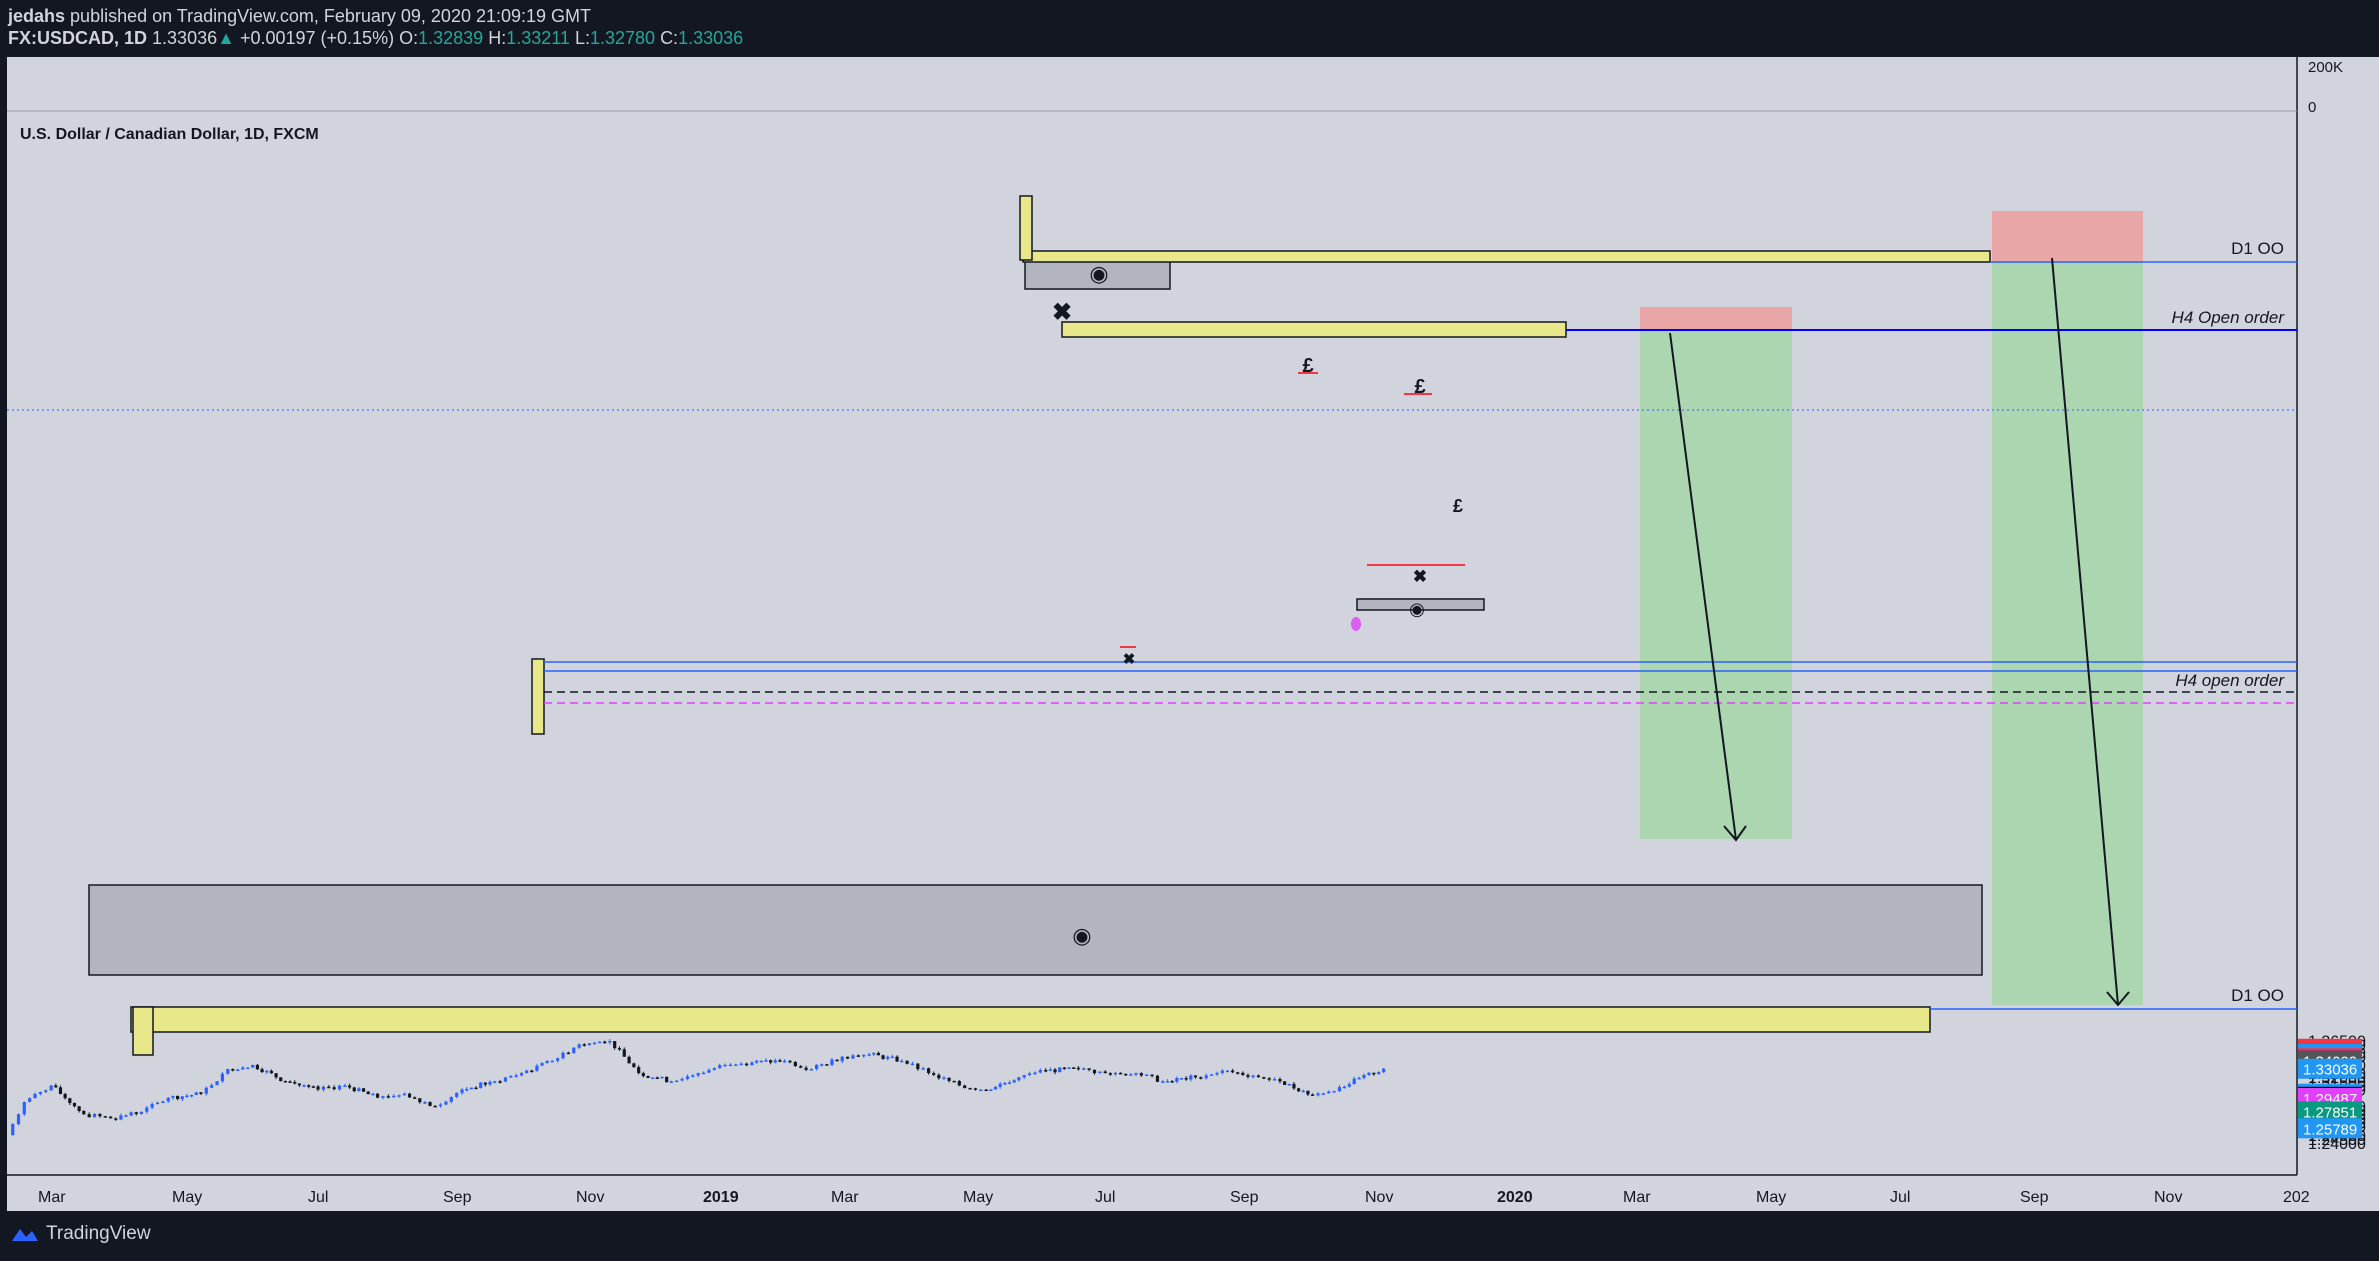 The width and height of the screenshot is (2379, 1261). What do you see at coordinates (1314, 329) in the screenshot?
I see `h4-supply-zone` at bounding box center [1314, 329].